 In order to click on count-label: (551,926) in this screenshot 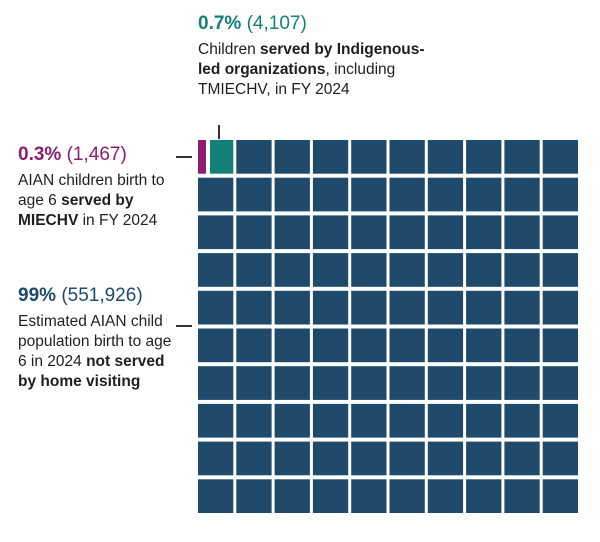, I will do `click(102, 295)`.